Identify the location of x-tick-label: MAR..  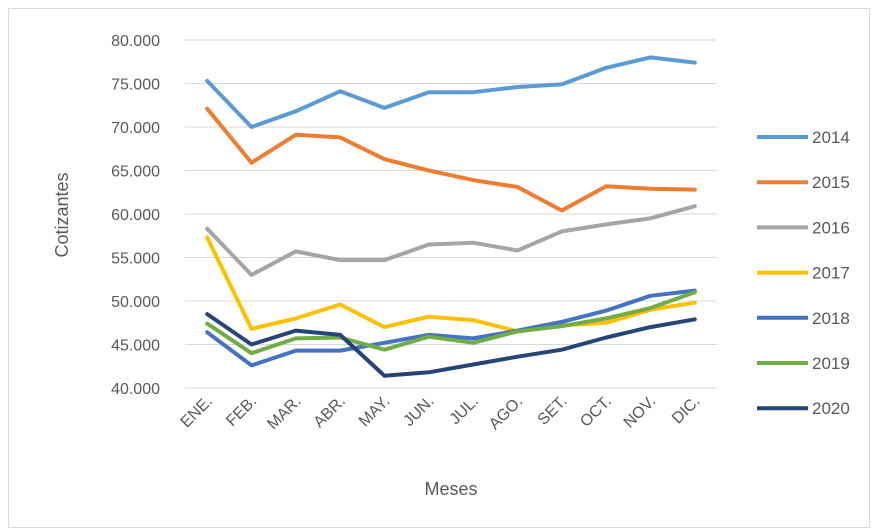
(284, 413).